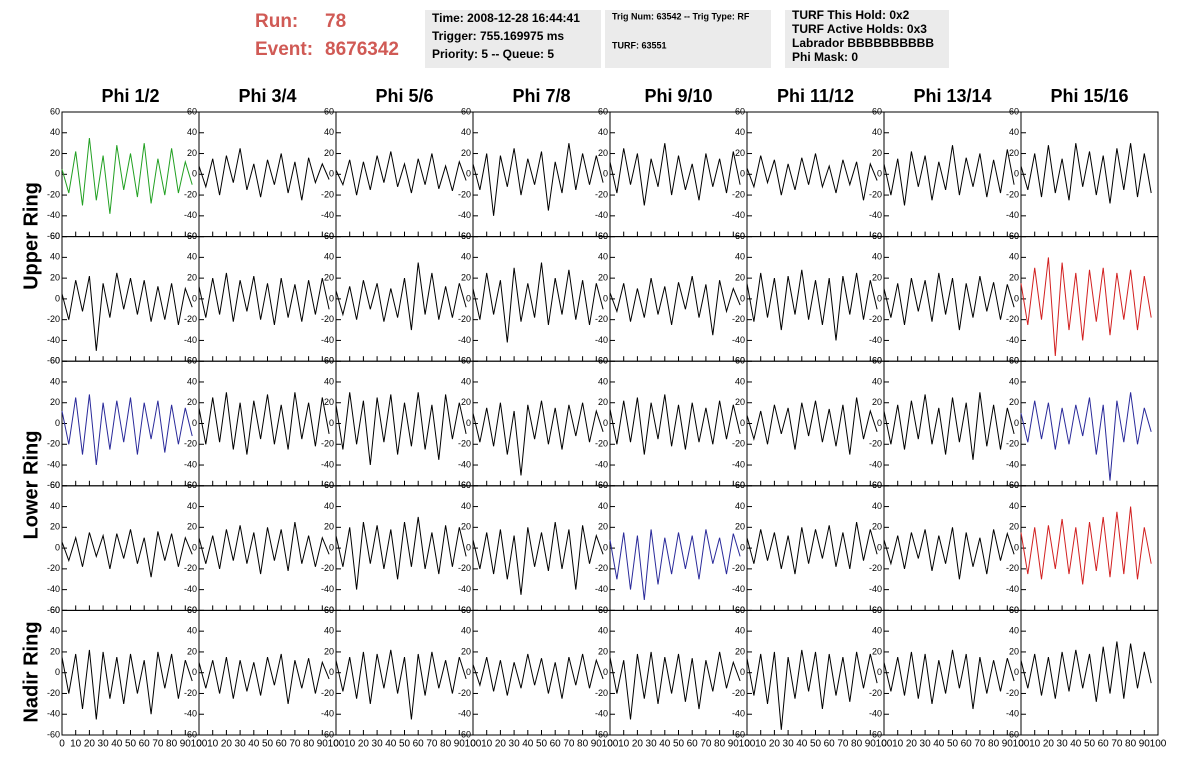  Describe the element at coordinates (31, 236) in the screenshot. I see `row-title: Upper Ring` at that location.